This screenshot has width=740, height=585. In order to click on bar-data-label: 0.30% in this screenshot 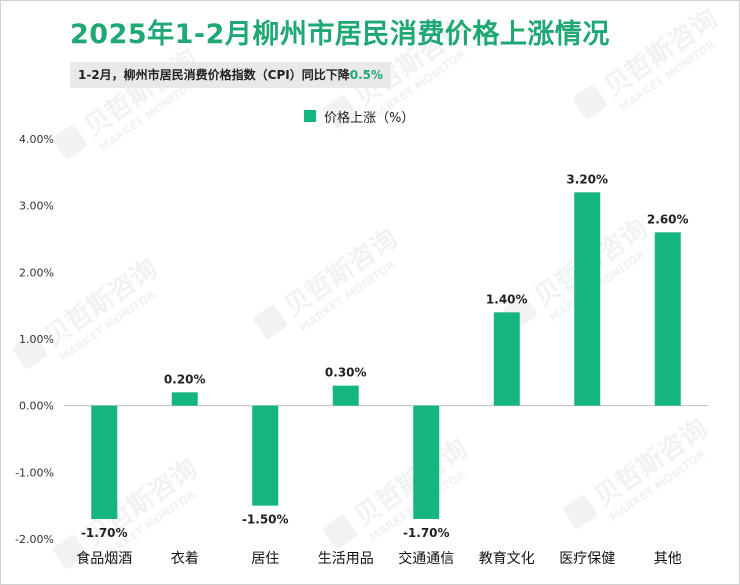, I will do `click(346, 373)`.